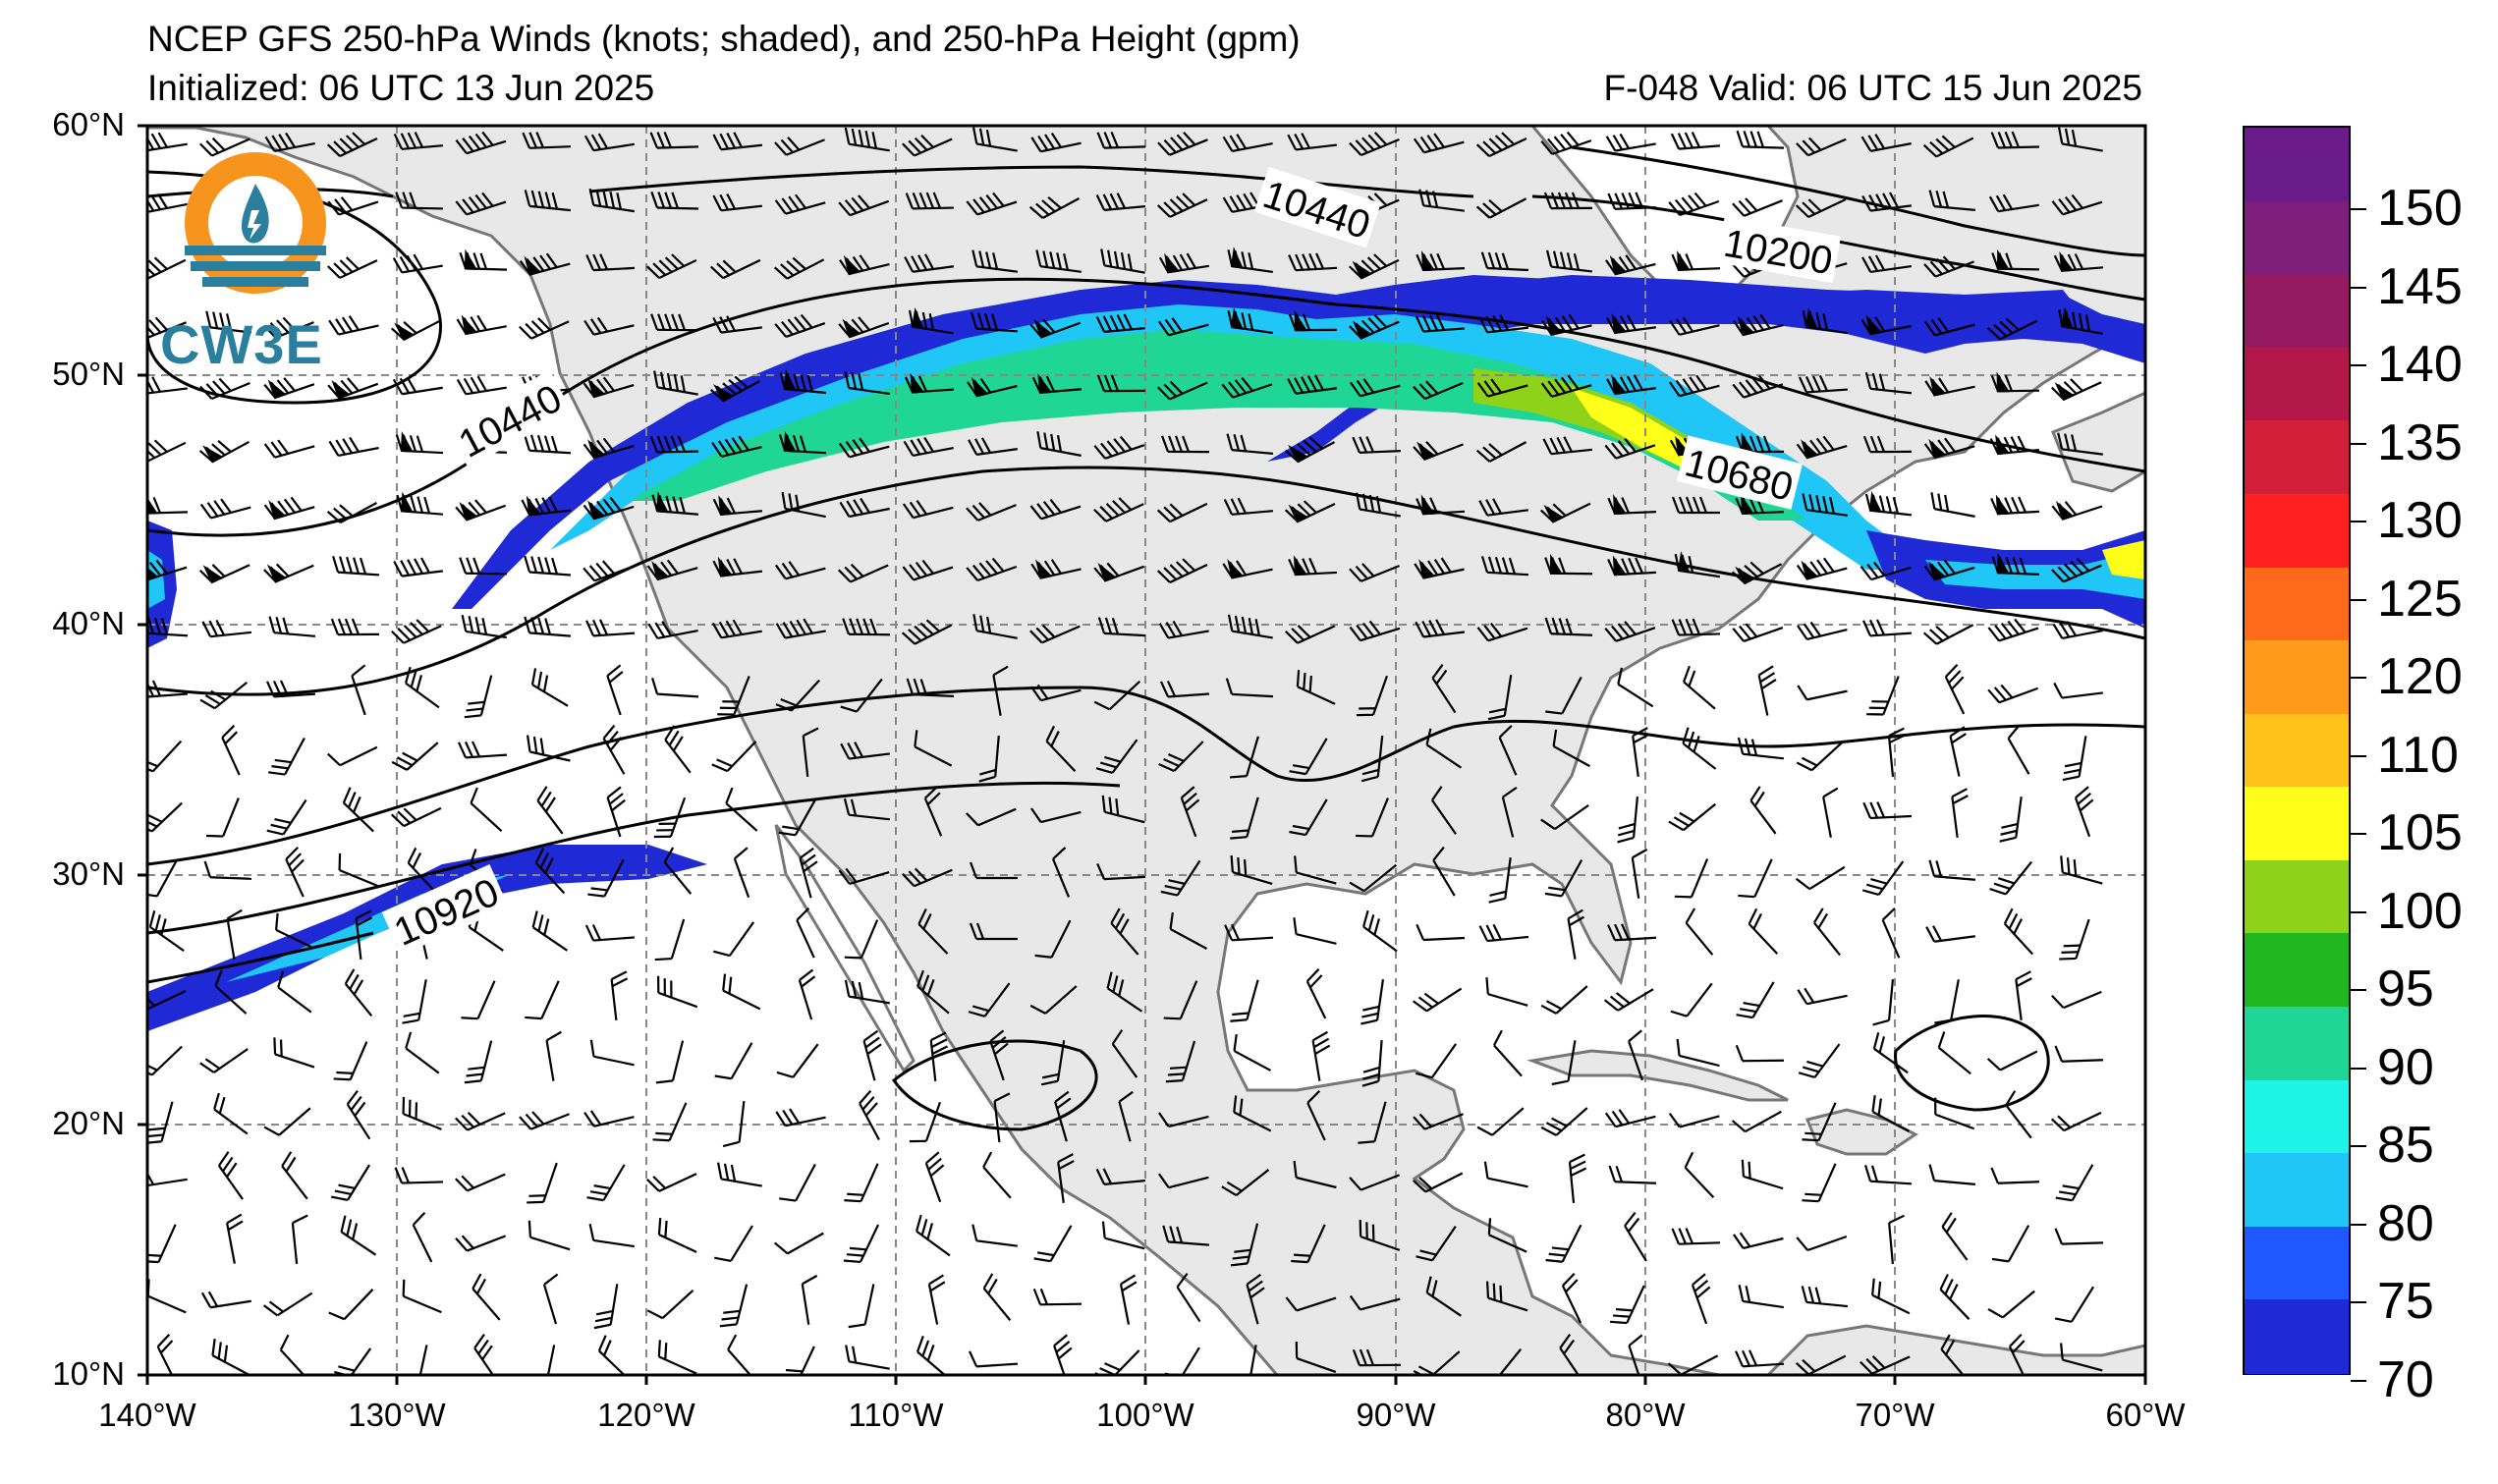  Describe the element at coordinates (1317, 207) in the screenshot. I see `contour-label-bg` at that location.